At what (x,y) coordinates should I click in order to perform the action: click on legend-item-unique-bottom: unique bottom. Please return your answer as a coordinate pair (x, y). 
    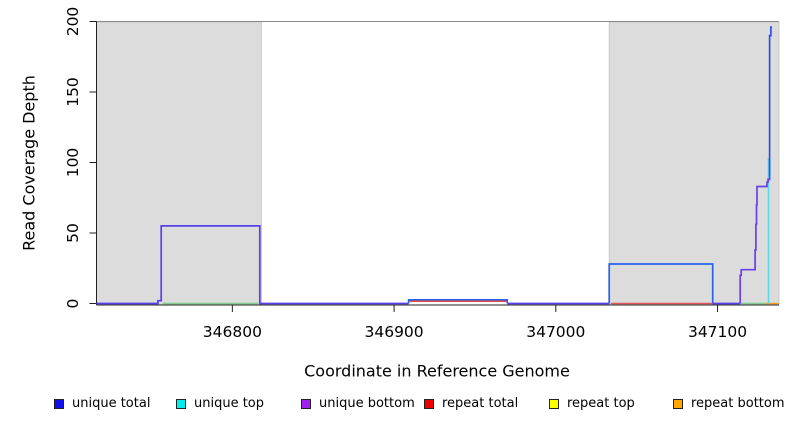
    Looking at the image, I should click on (358, 403).